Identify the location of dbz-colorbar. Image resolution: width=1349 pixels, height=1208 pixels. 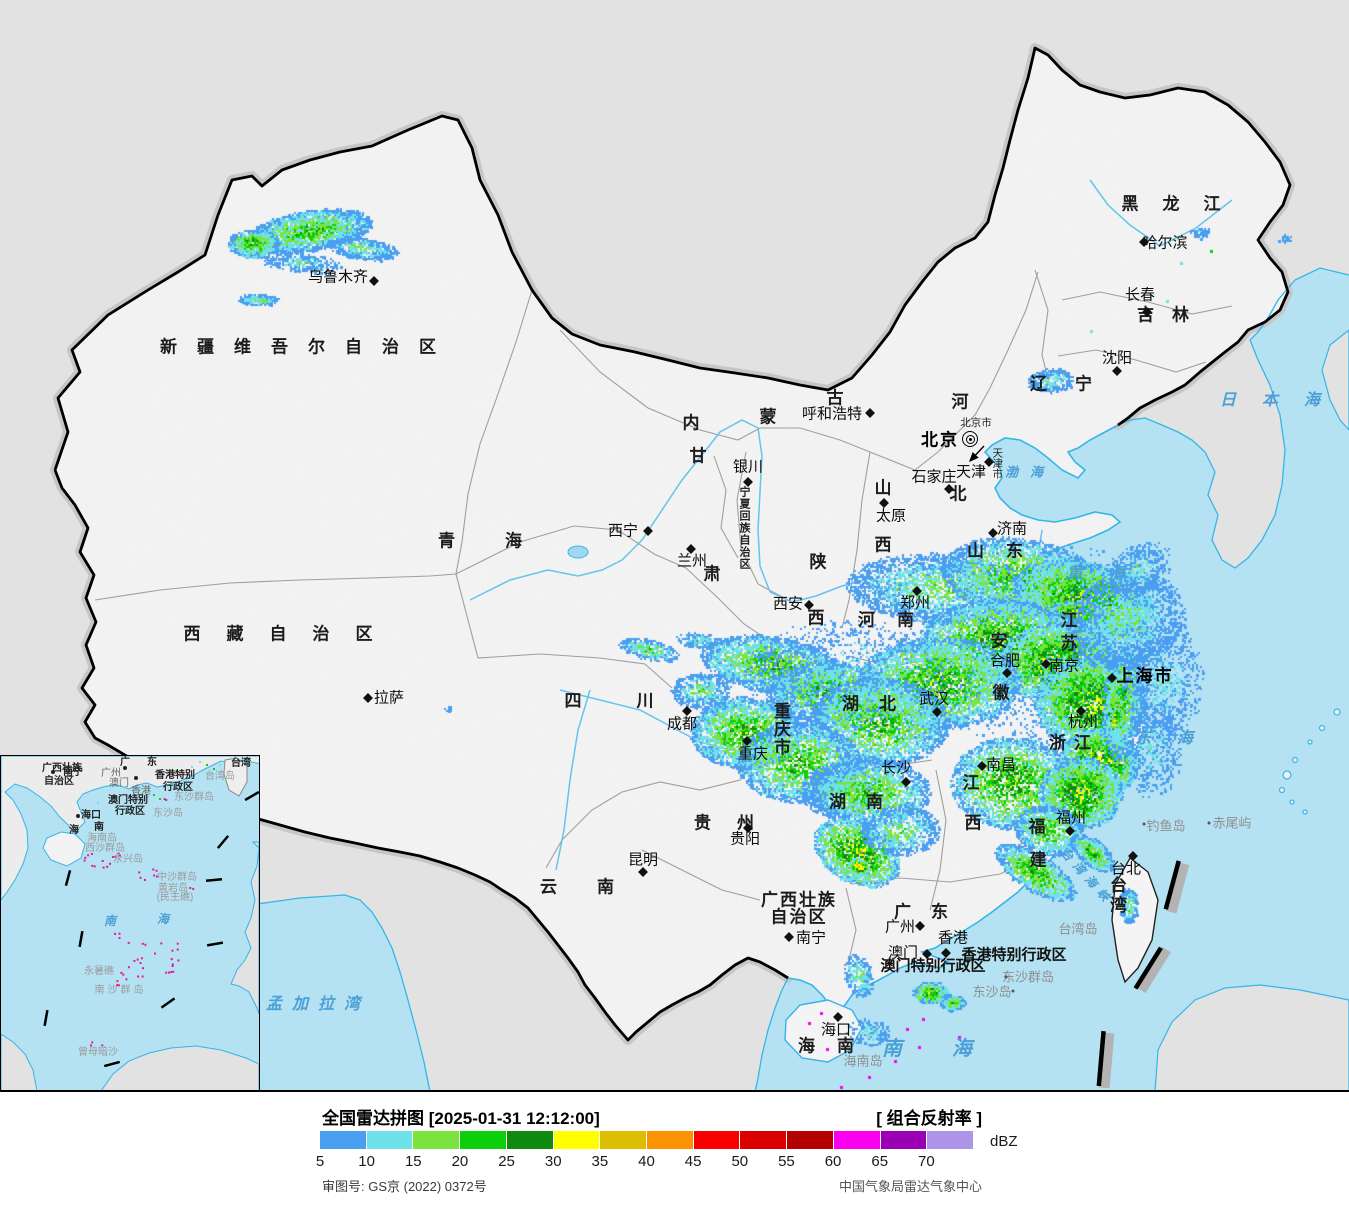
(647, 1140).